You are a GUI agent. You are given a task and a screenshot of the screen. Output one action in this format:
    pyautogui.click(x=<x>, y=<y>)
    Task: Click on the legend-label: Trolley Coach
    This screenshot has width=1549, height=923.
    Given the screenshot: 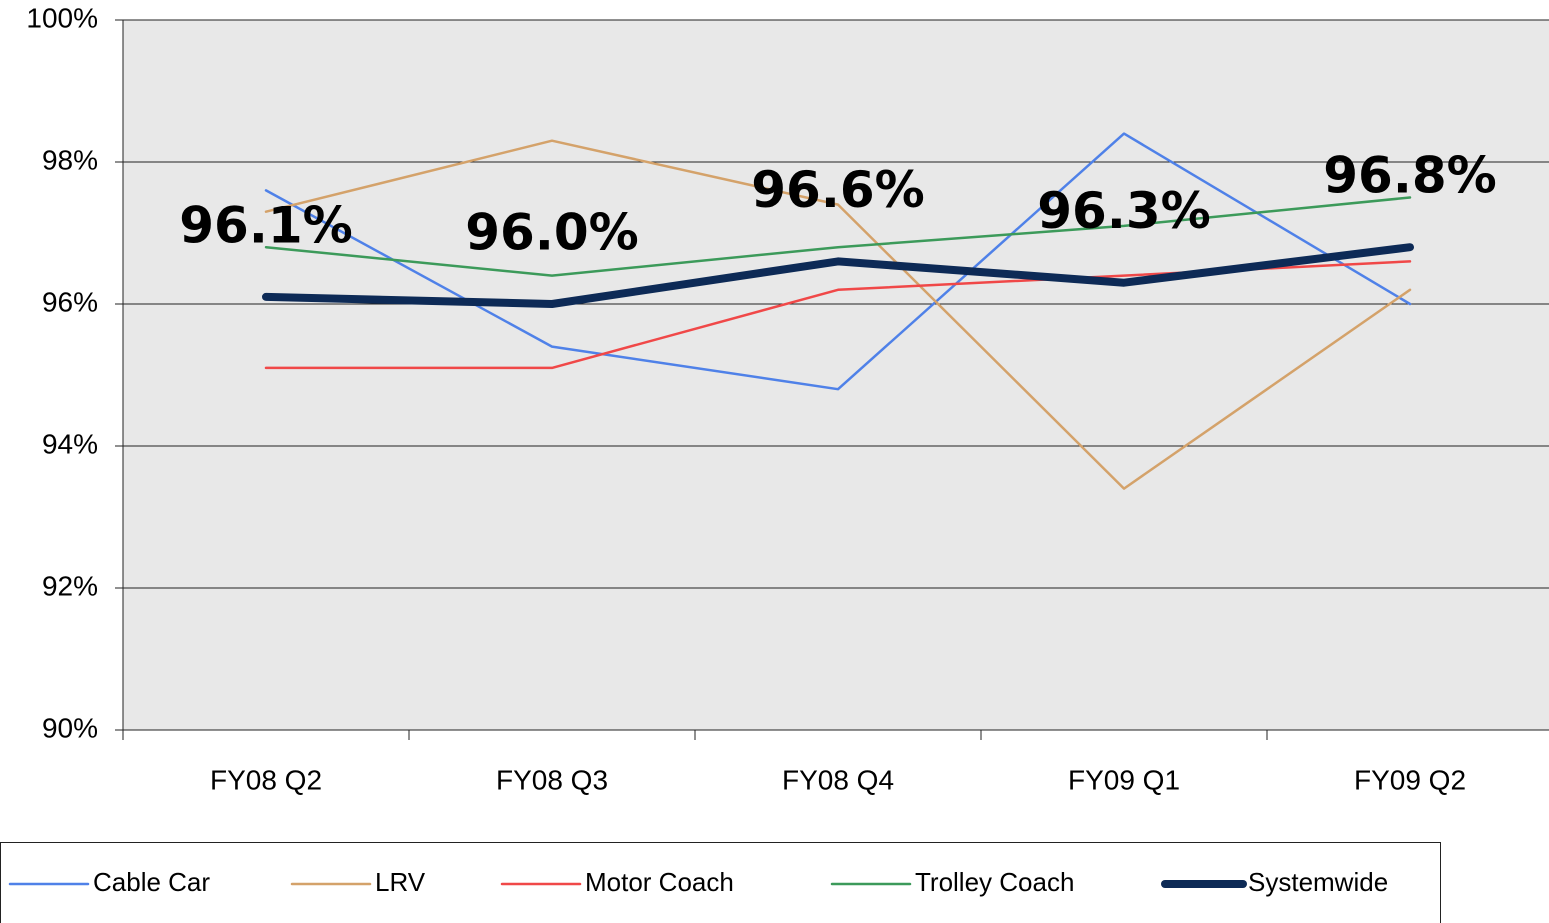 What is the action you would take?
    pyautogui.click(x=994, y=882)
    